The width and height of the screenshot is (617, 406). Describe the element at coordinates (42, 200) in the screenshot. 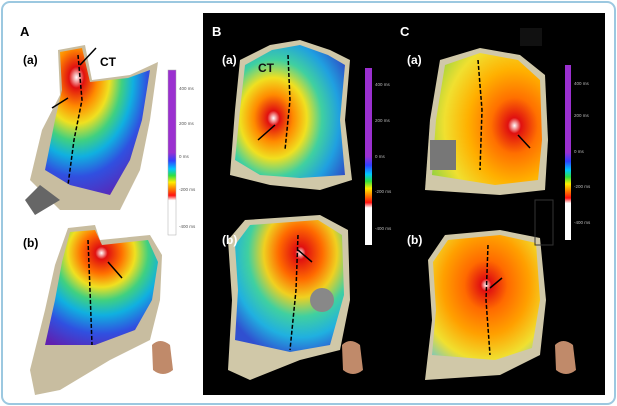

I see `map-shadow` at that location.